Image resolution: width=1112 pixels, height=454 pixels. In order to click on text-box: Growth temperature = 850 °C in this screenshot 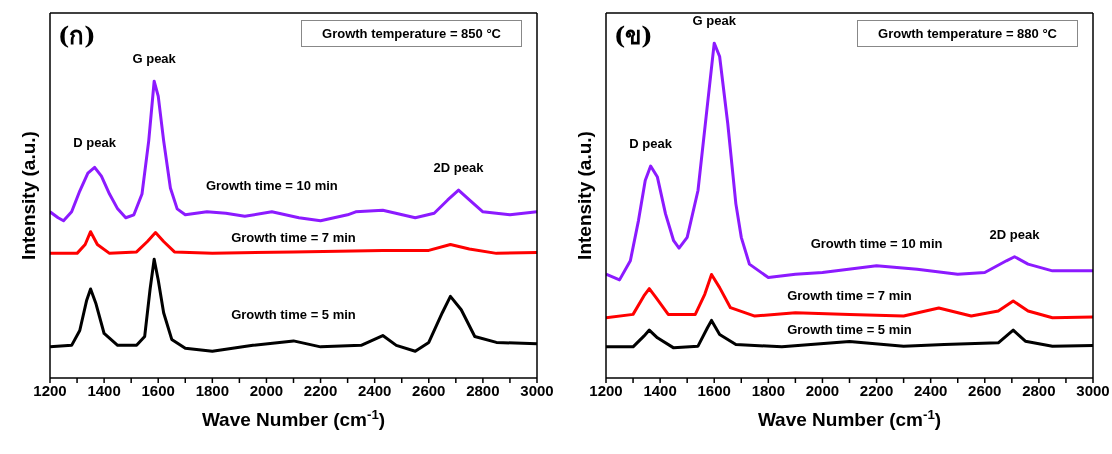, I will do `click(411, 33)`.